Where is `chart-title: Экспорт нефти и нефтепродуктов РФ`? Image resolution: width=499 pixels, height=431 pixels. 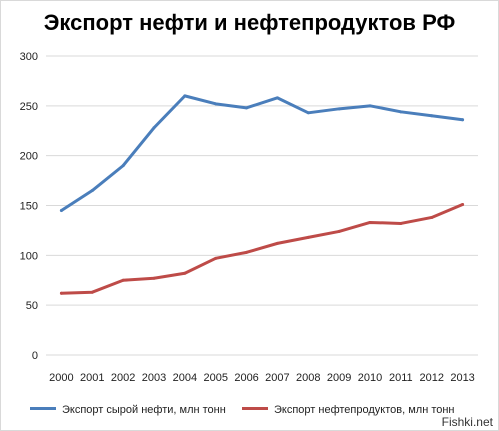
chart-title: Экспорт нефти и нефтепродуктов РФ is located at coordinates (249, 22).